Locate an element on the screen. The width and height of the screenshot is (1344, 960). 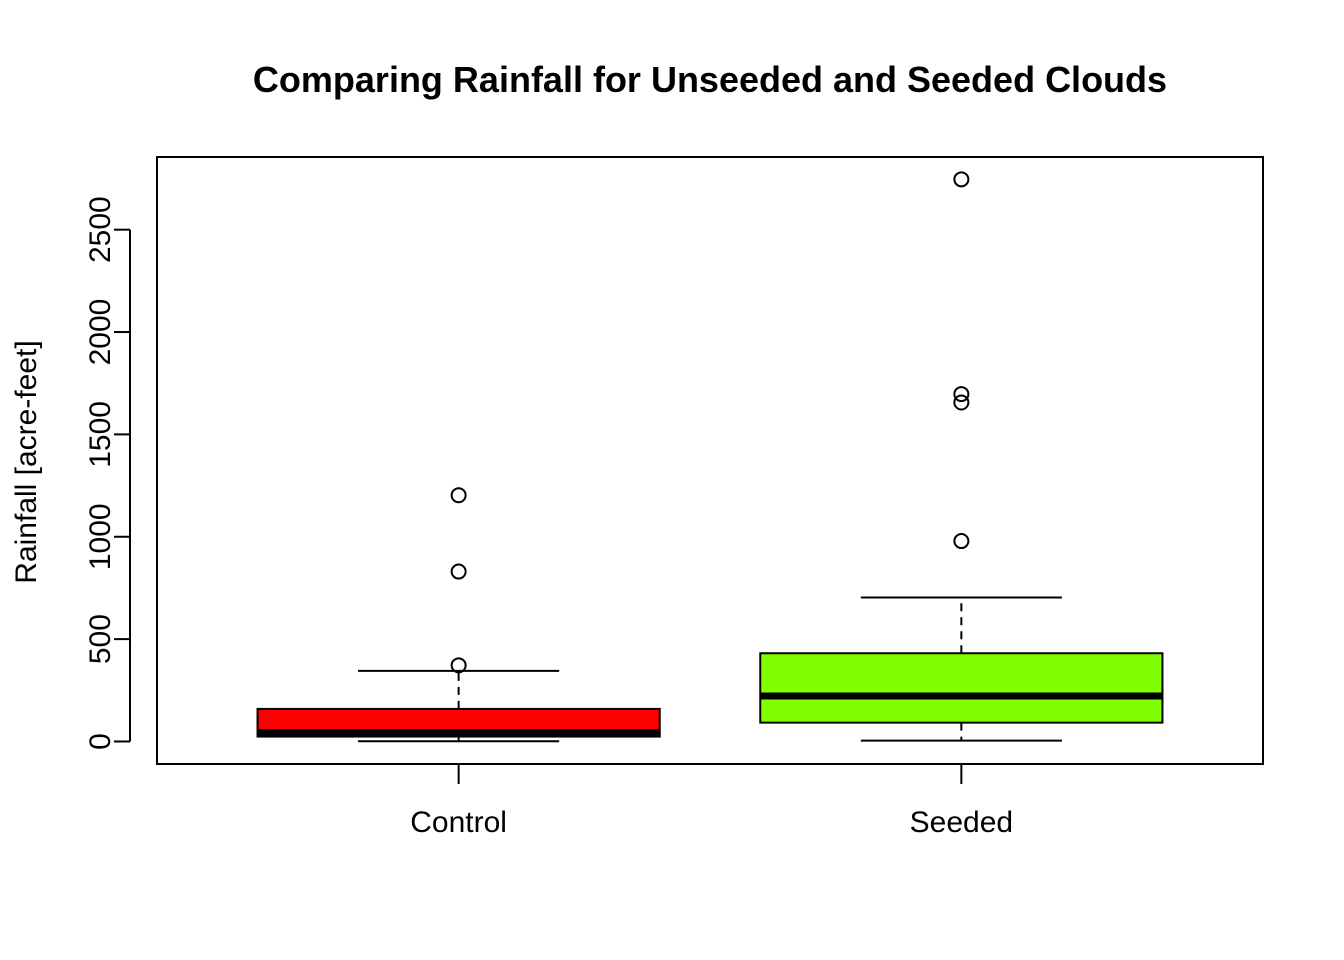
x-tick-label: Control is located at coordinates (458, 822).